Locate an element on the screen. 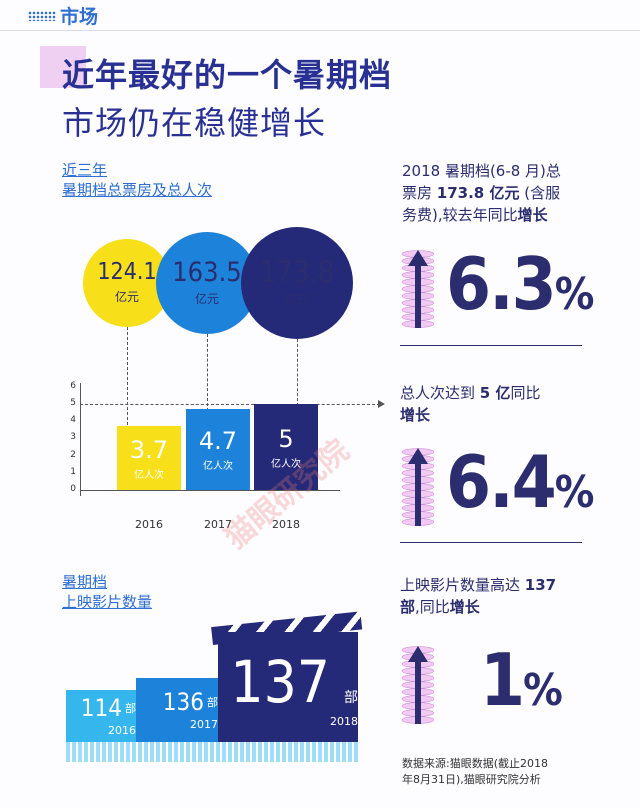 The height and width of the screenshot is (808, 640). film-bar-2017: 136 部 2017 is located at coordinates (177, 710).